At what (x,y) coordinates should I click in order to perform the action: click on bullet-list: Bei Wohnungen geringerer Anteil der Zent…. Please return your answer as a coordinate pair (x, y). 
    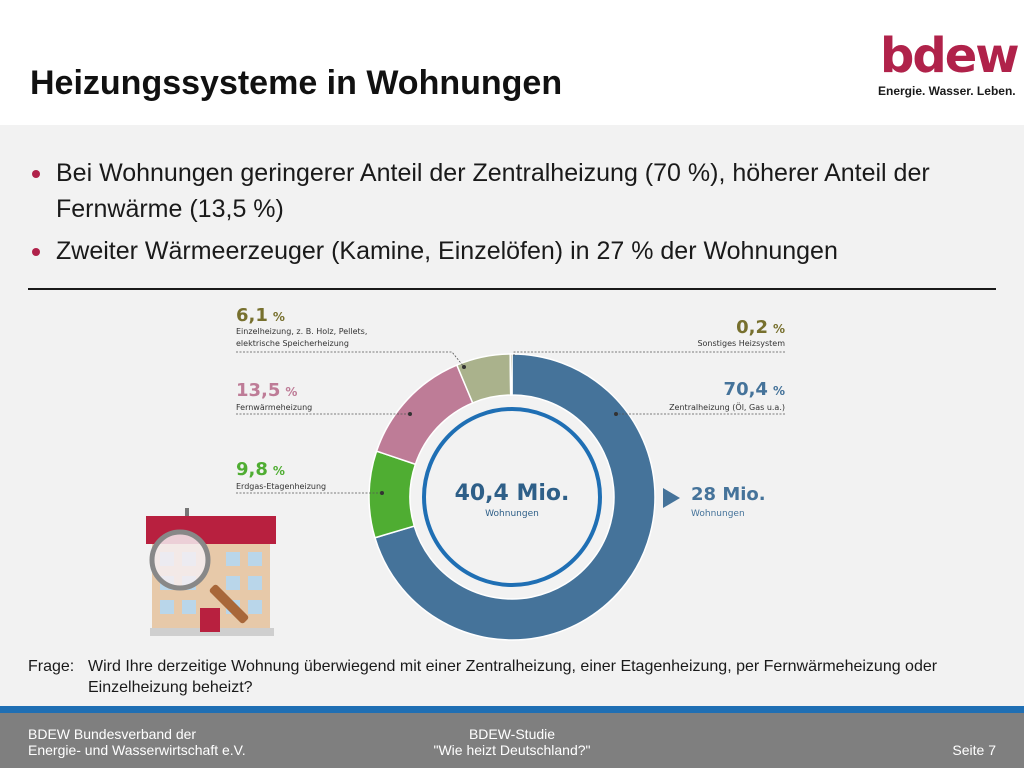
    Looking at the image, I should click on (508, 215).